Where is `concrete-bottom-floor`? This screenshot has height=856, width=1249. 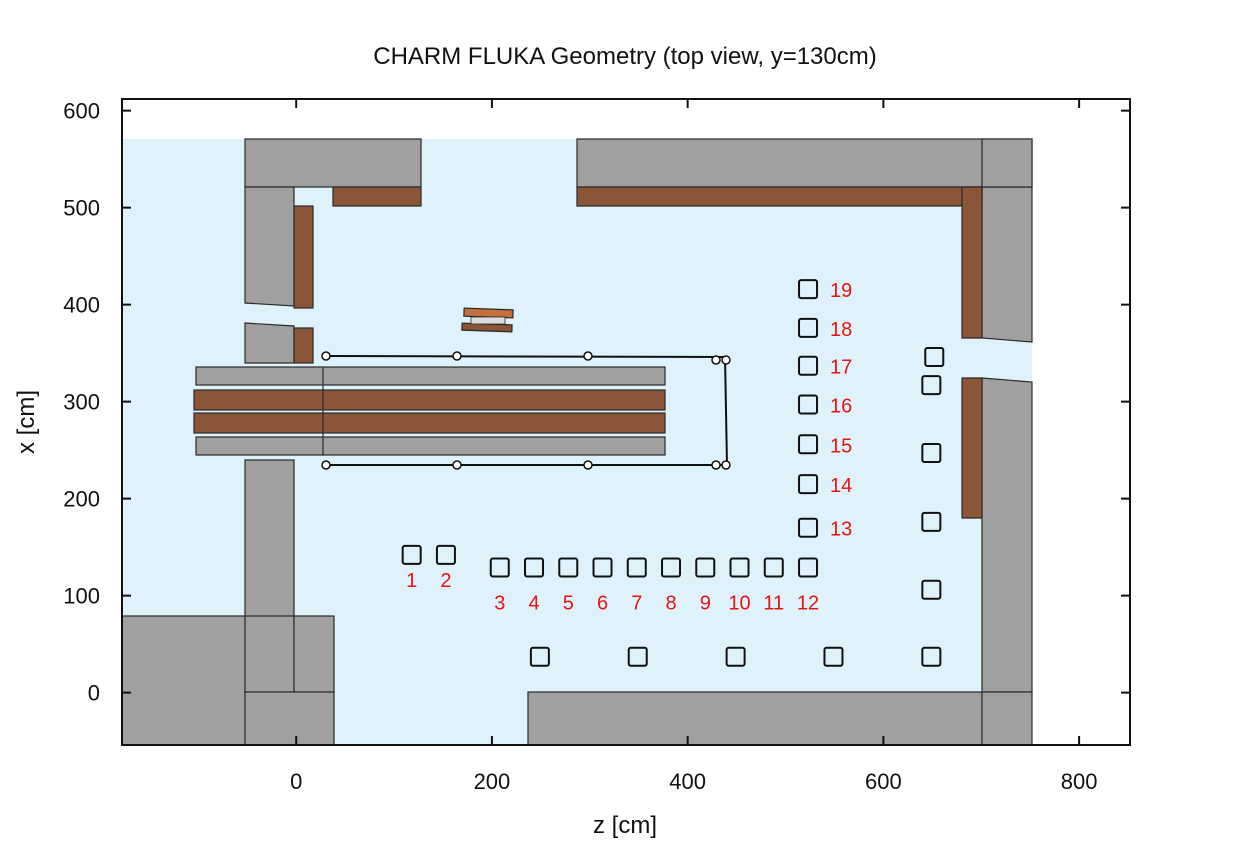
concrete-bottom-floor is located at coordinates (755, 718).